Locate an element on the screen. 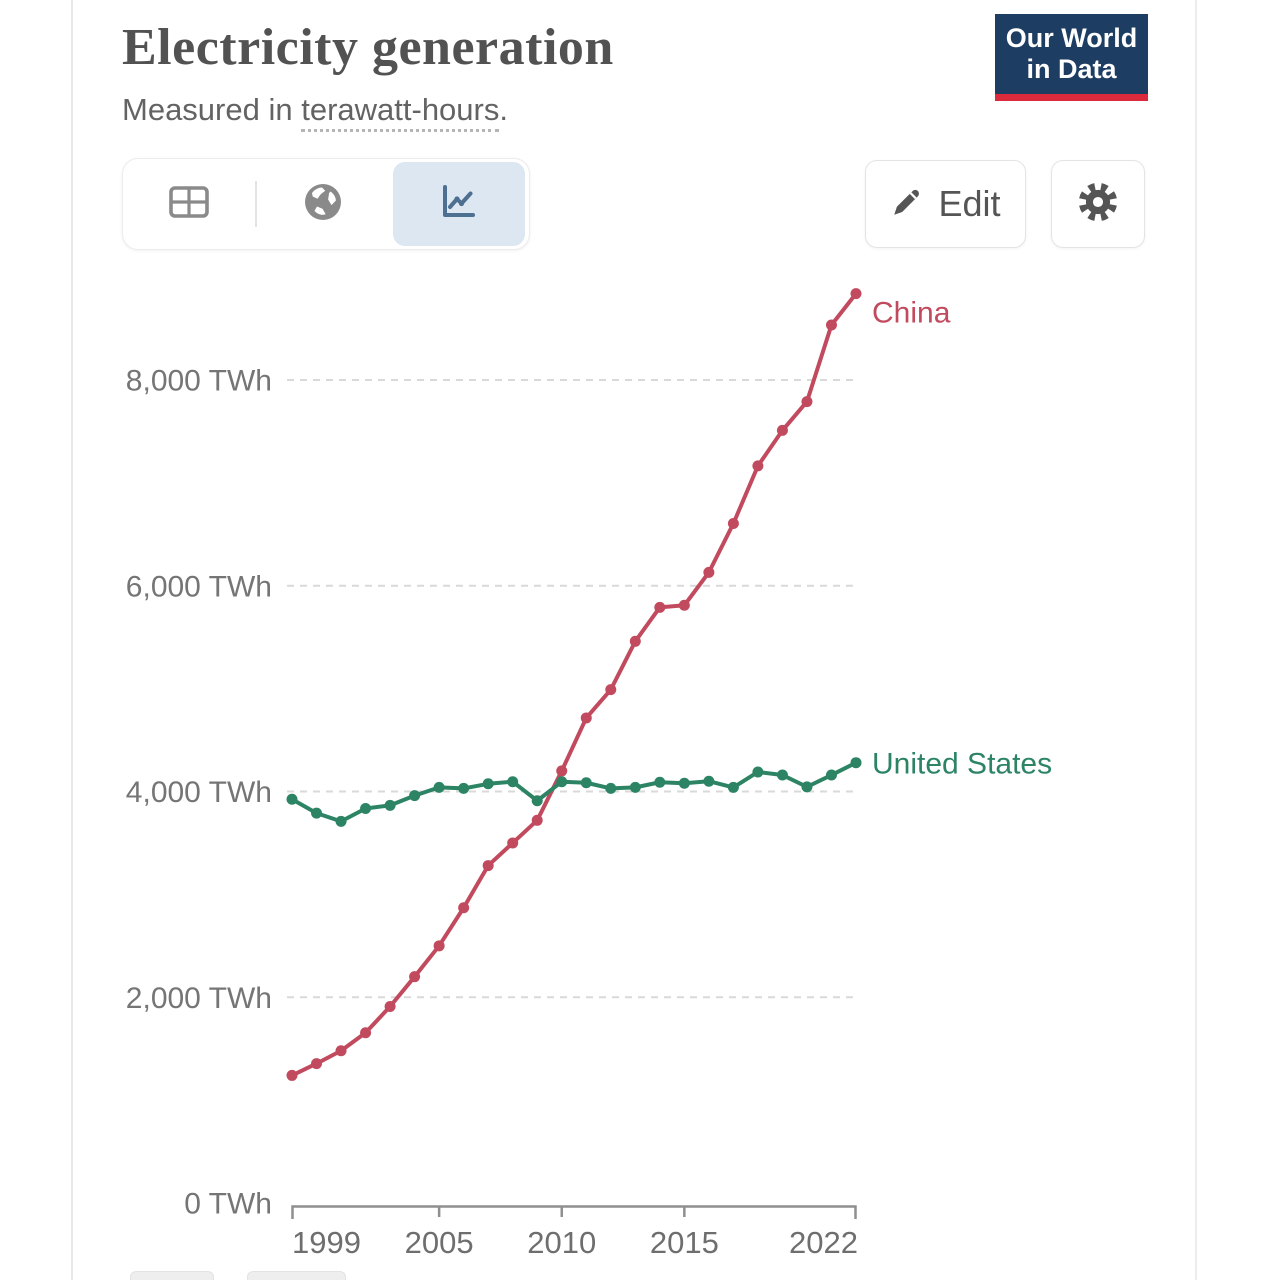 Image resolution: width=1269 pixels, height=1280 pixels. y-tick-label-0: 0 TWh is located at coordinates (228, 1204).